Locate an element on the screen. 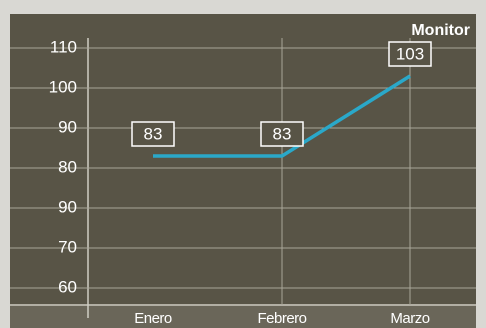 The height and width of the screenshot is (328, 486). y-tick-label: 70 is located at coordinates (67, 246).